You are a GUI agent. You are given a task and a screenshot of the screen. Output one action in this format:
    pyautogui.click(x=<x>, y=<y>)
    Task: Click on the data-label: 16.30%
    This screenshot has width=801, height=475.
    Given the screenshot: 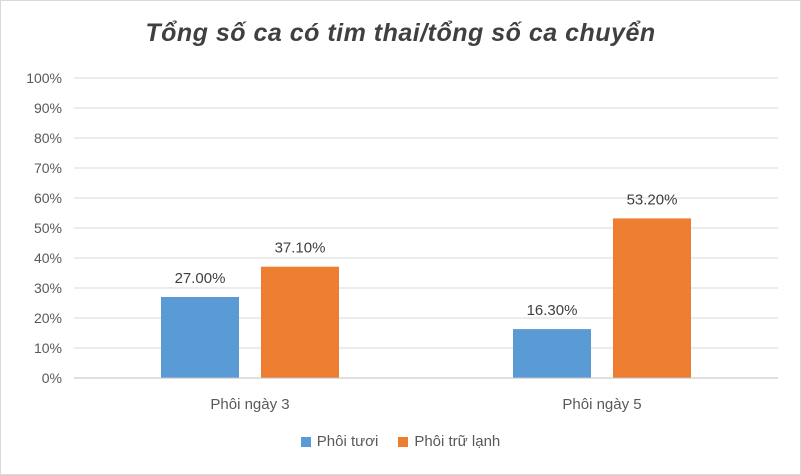 What is the action you would take?
    pyautogui.click(x=552, y=310)
    